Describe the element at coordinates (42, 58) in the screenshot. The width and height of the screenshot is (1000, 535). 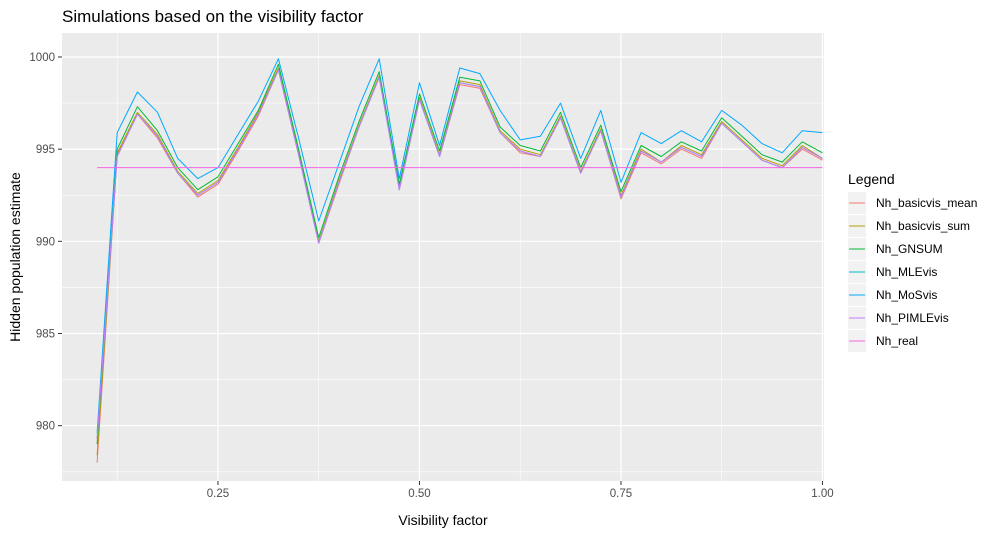
I see `y-tick-label-4: 1000` at that location.